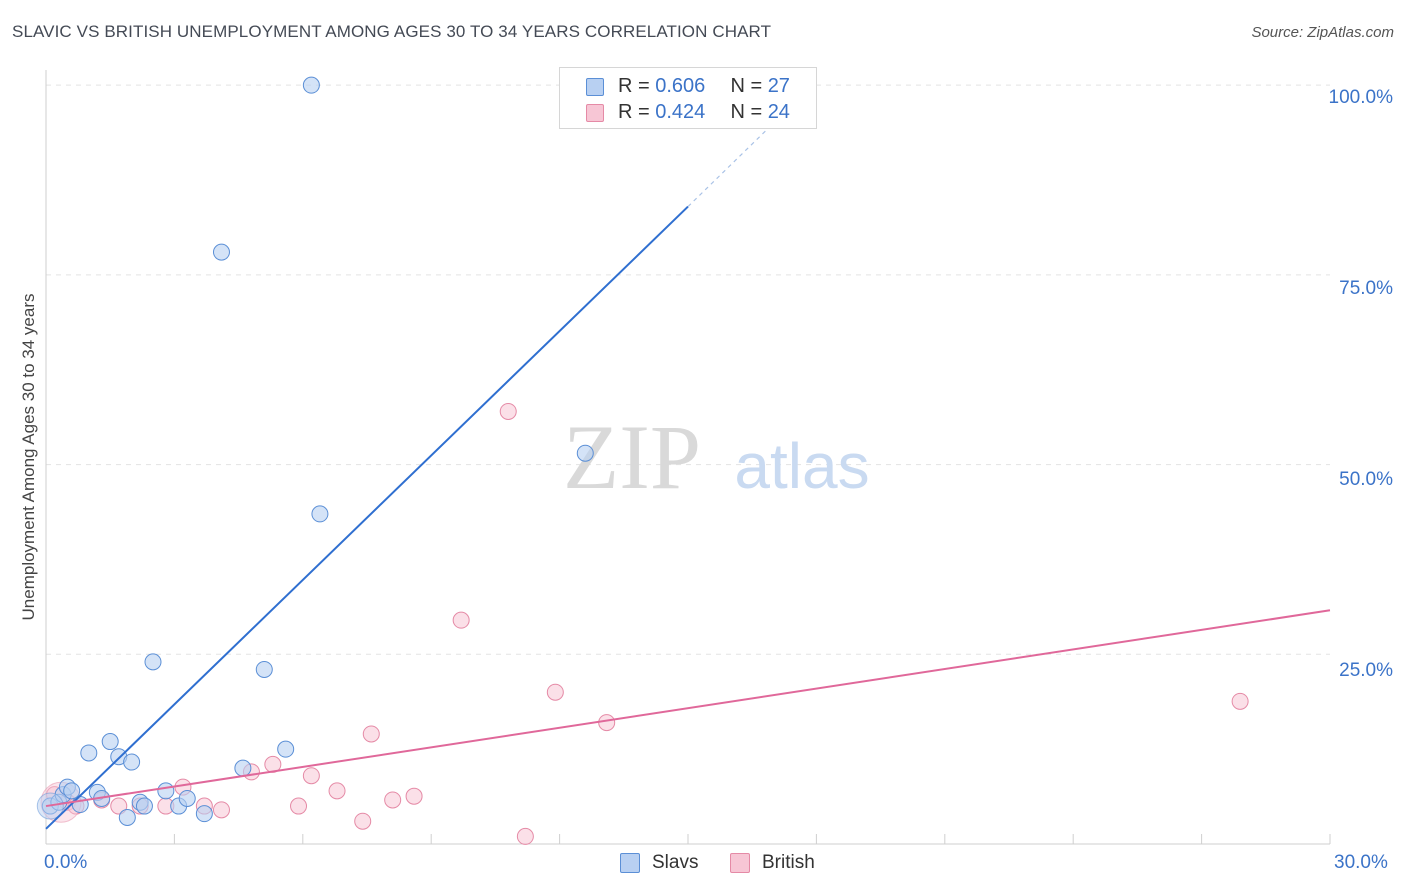 The width and height of the screenshot is (1406, 892). I want to click on slavs-legend-swatch, so click(630, 863).